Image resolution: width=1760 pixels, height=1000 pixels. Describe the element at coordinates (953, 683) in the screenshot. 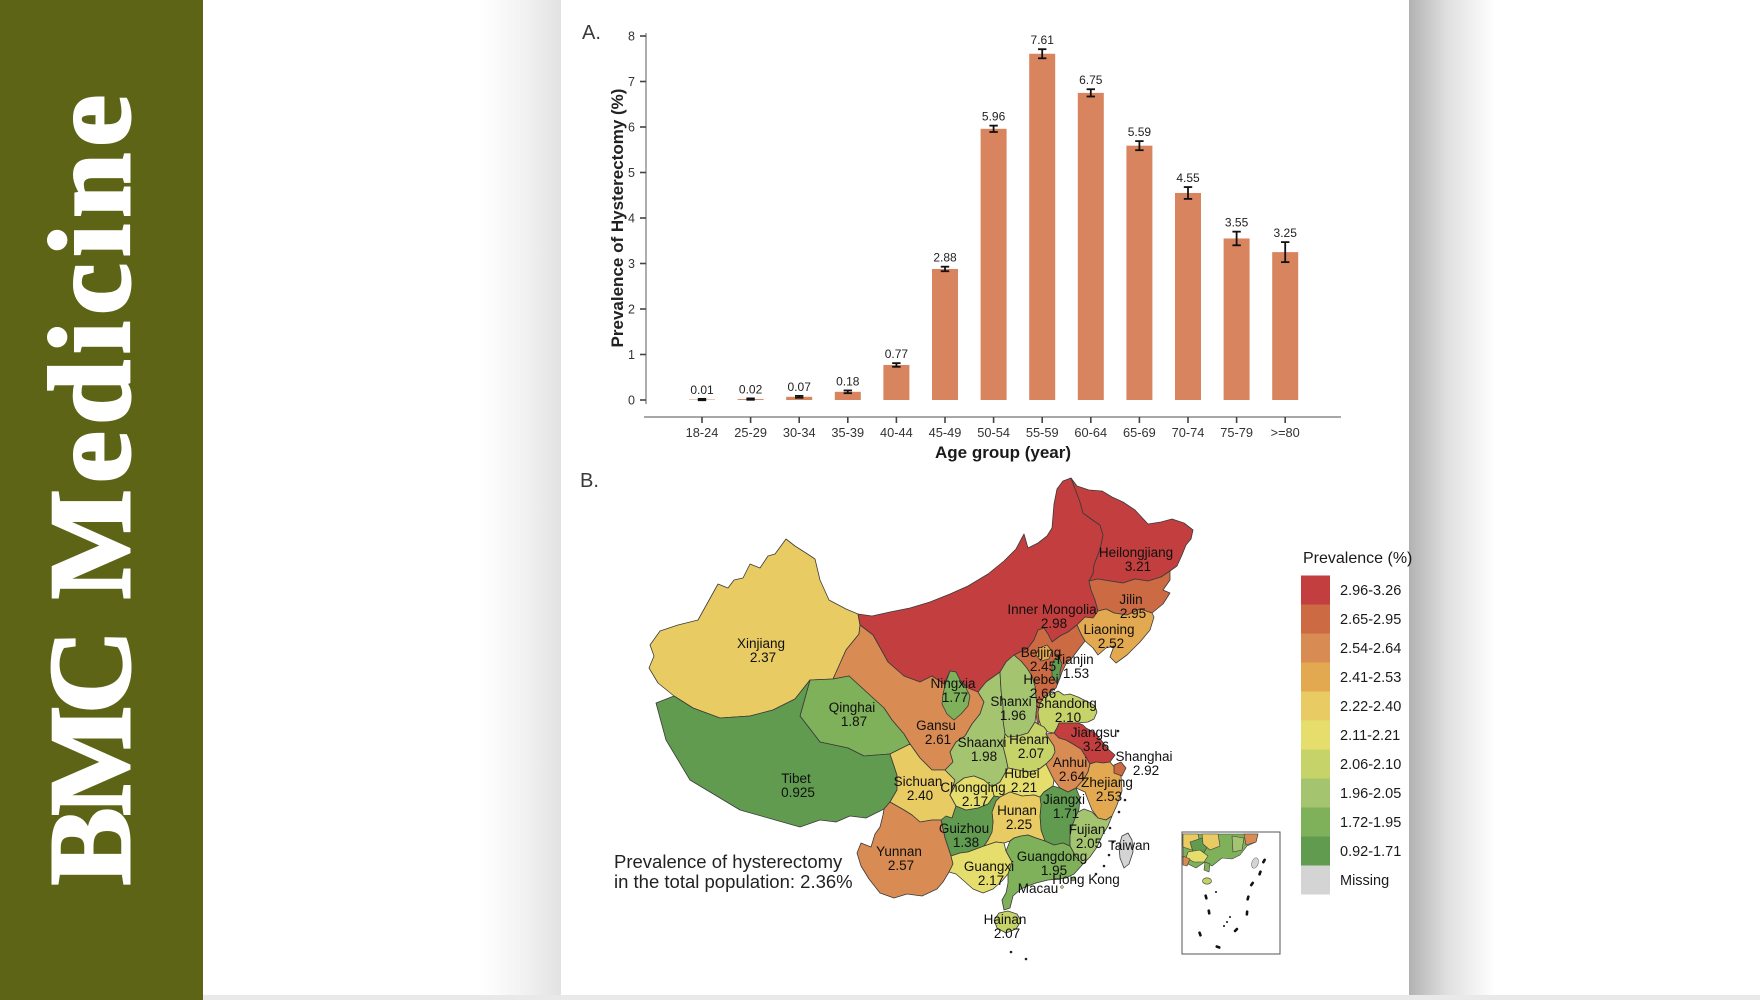

I see `svg-text: Ningxia` at that location.